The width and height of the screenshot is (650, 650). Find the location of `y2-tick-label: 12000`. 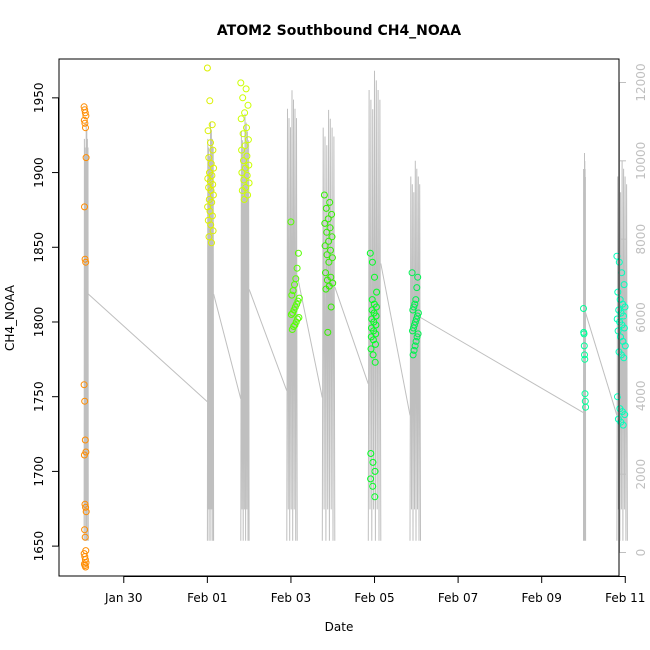

y2-tick-label: 12000 is located at coordinates (641, 82).